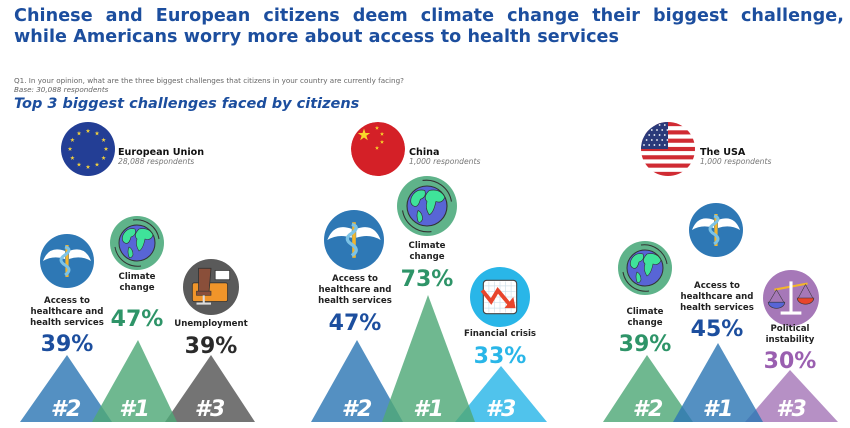 The height and width of the screenshot is (428, 850). I want to click on region-respondents-eu: 28,088 respondents, so click(156, 161).